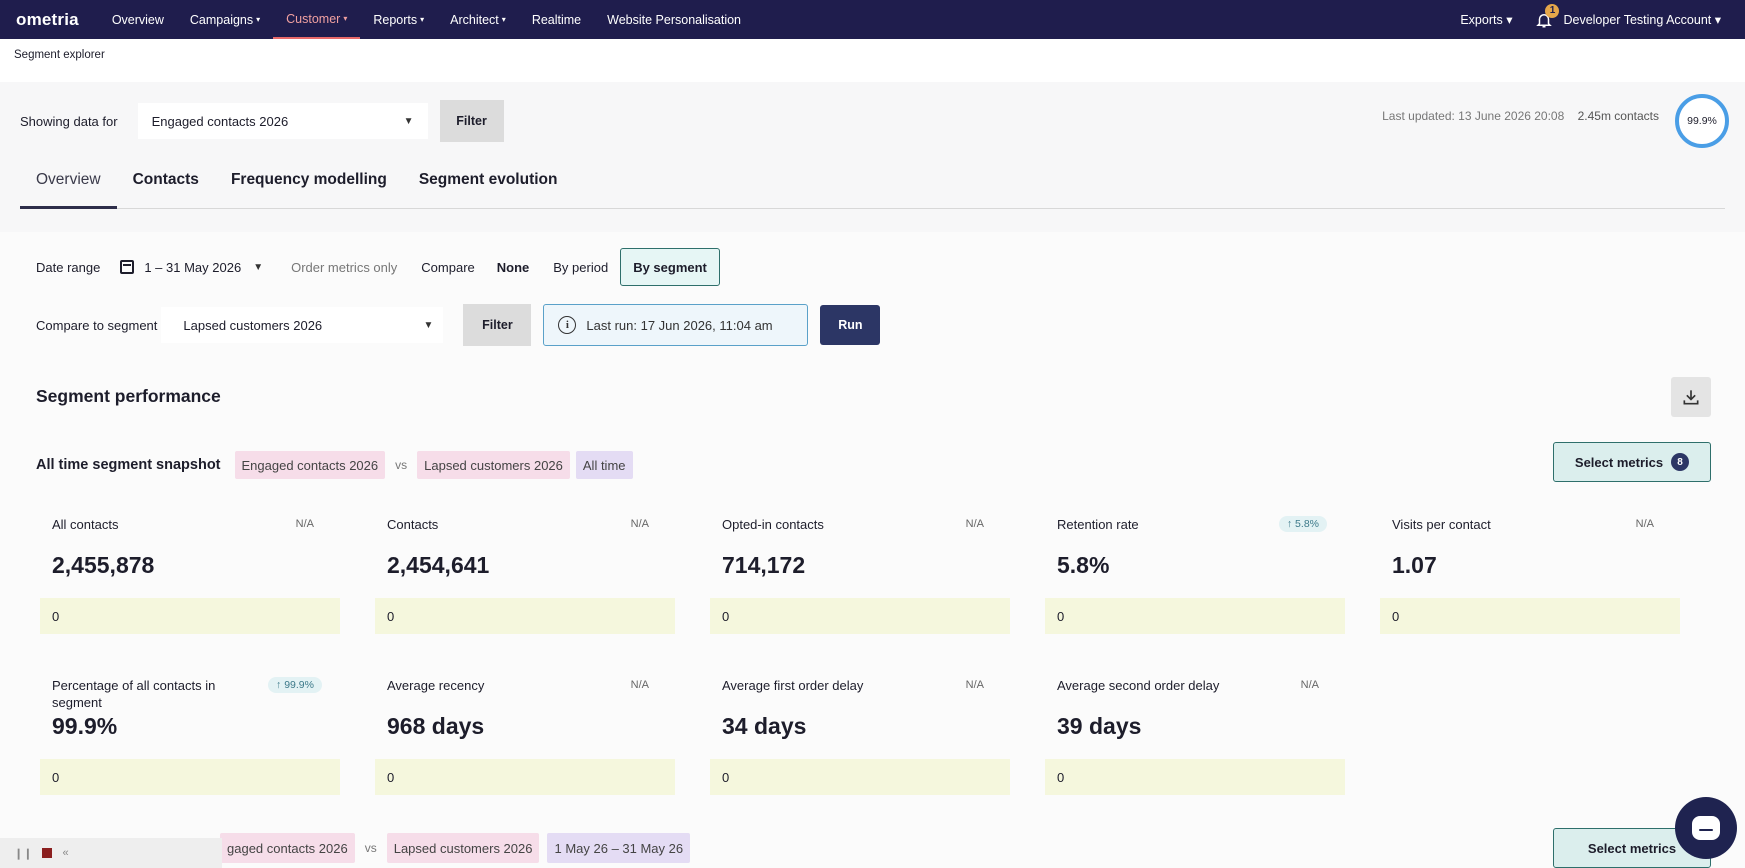 This screenshot has height=868, width=1745. I want to click on metric-value: 968 days, so click(436, 726).